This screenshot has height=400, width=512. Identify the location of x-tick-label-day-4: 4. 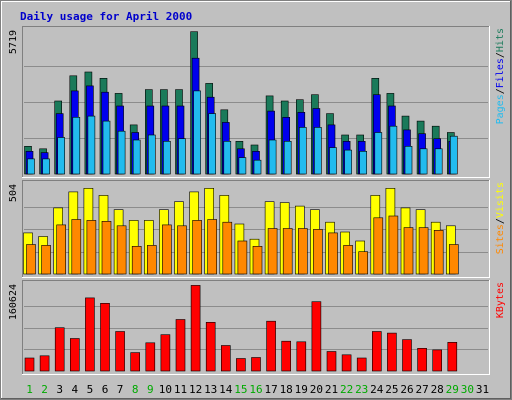
(74, 389).